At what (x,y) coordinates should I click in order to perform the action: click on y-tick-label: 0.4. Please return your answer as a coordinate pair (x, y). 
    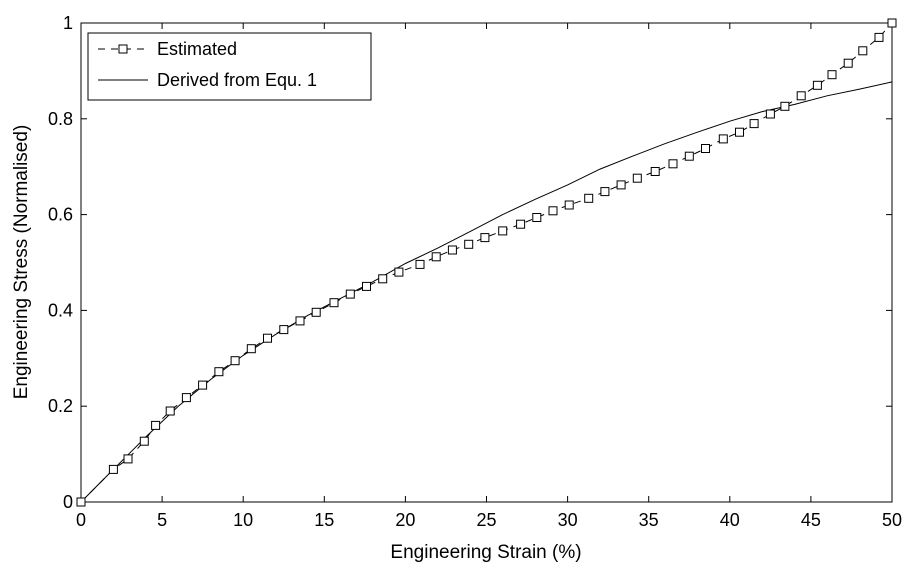
    Looking at the image, I should click on (60, 310).